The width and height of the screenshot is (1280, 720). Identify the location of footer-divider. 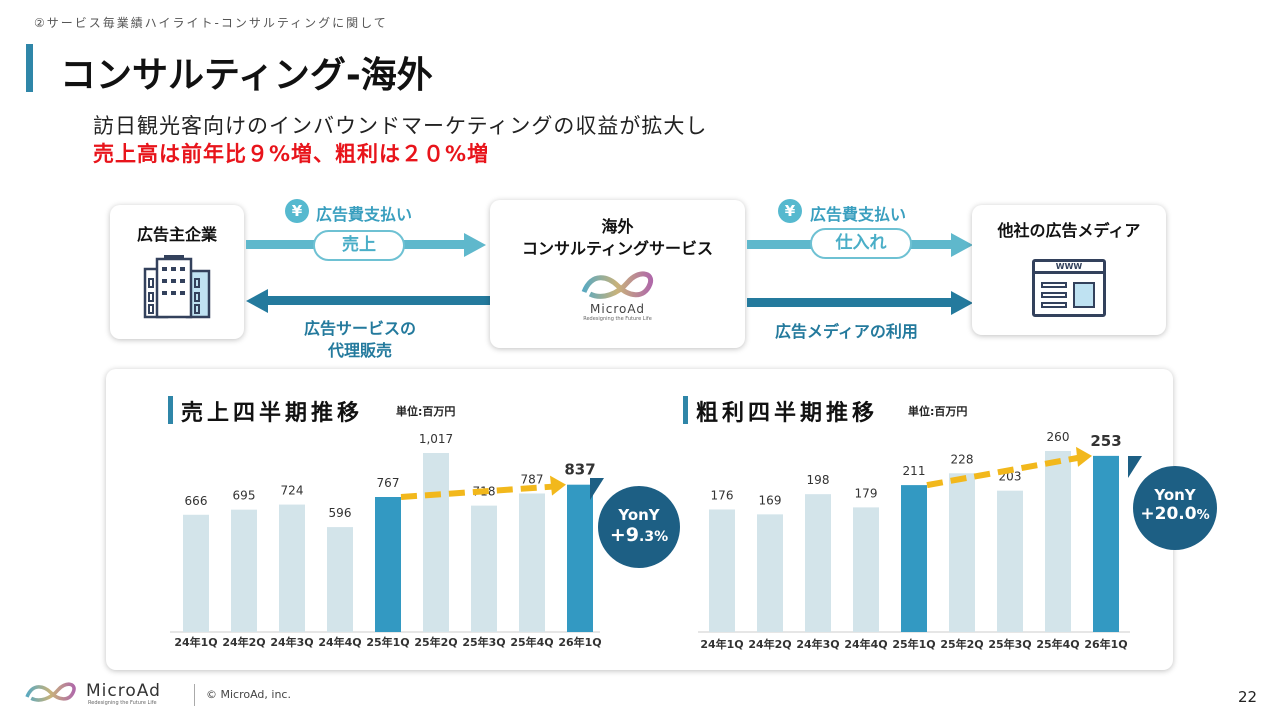
(194, 695).